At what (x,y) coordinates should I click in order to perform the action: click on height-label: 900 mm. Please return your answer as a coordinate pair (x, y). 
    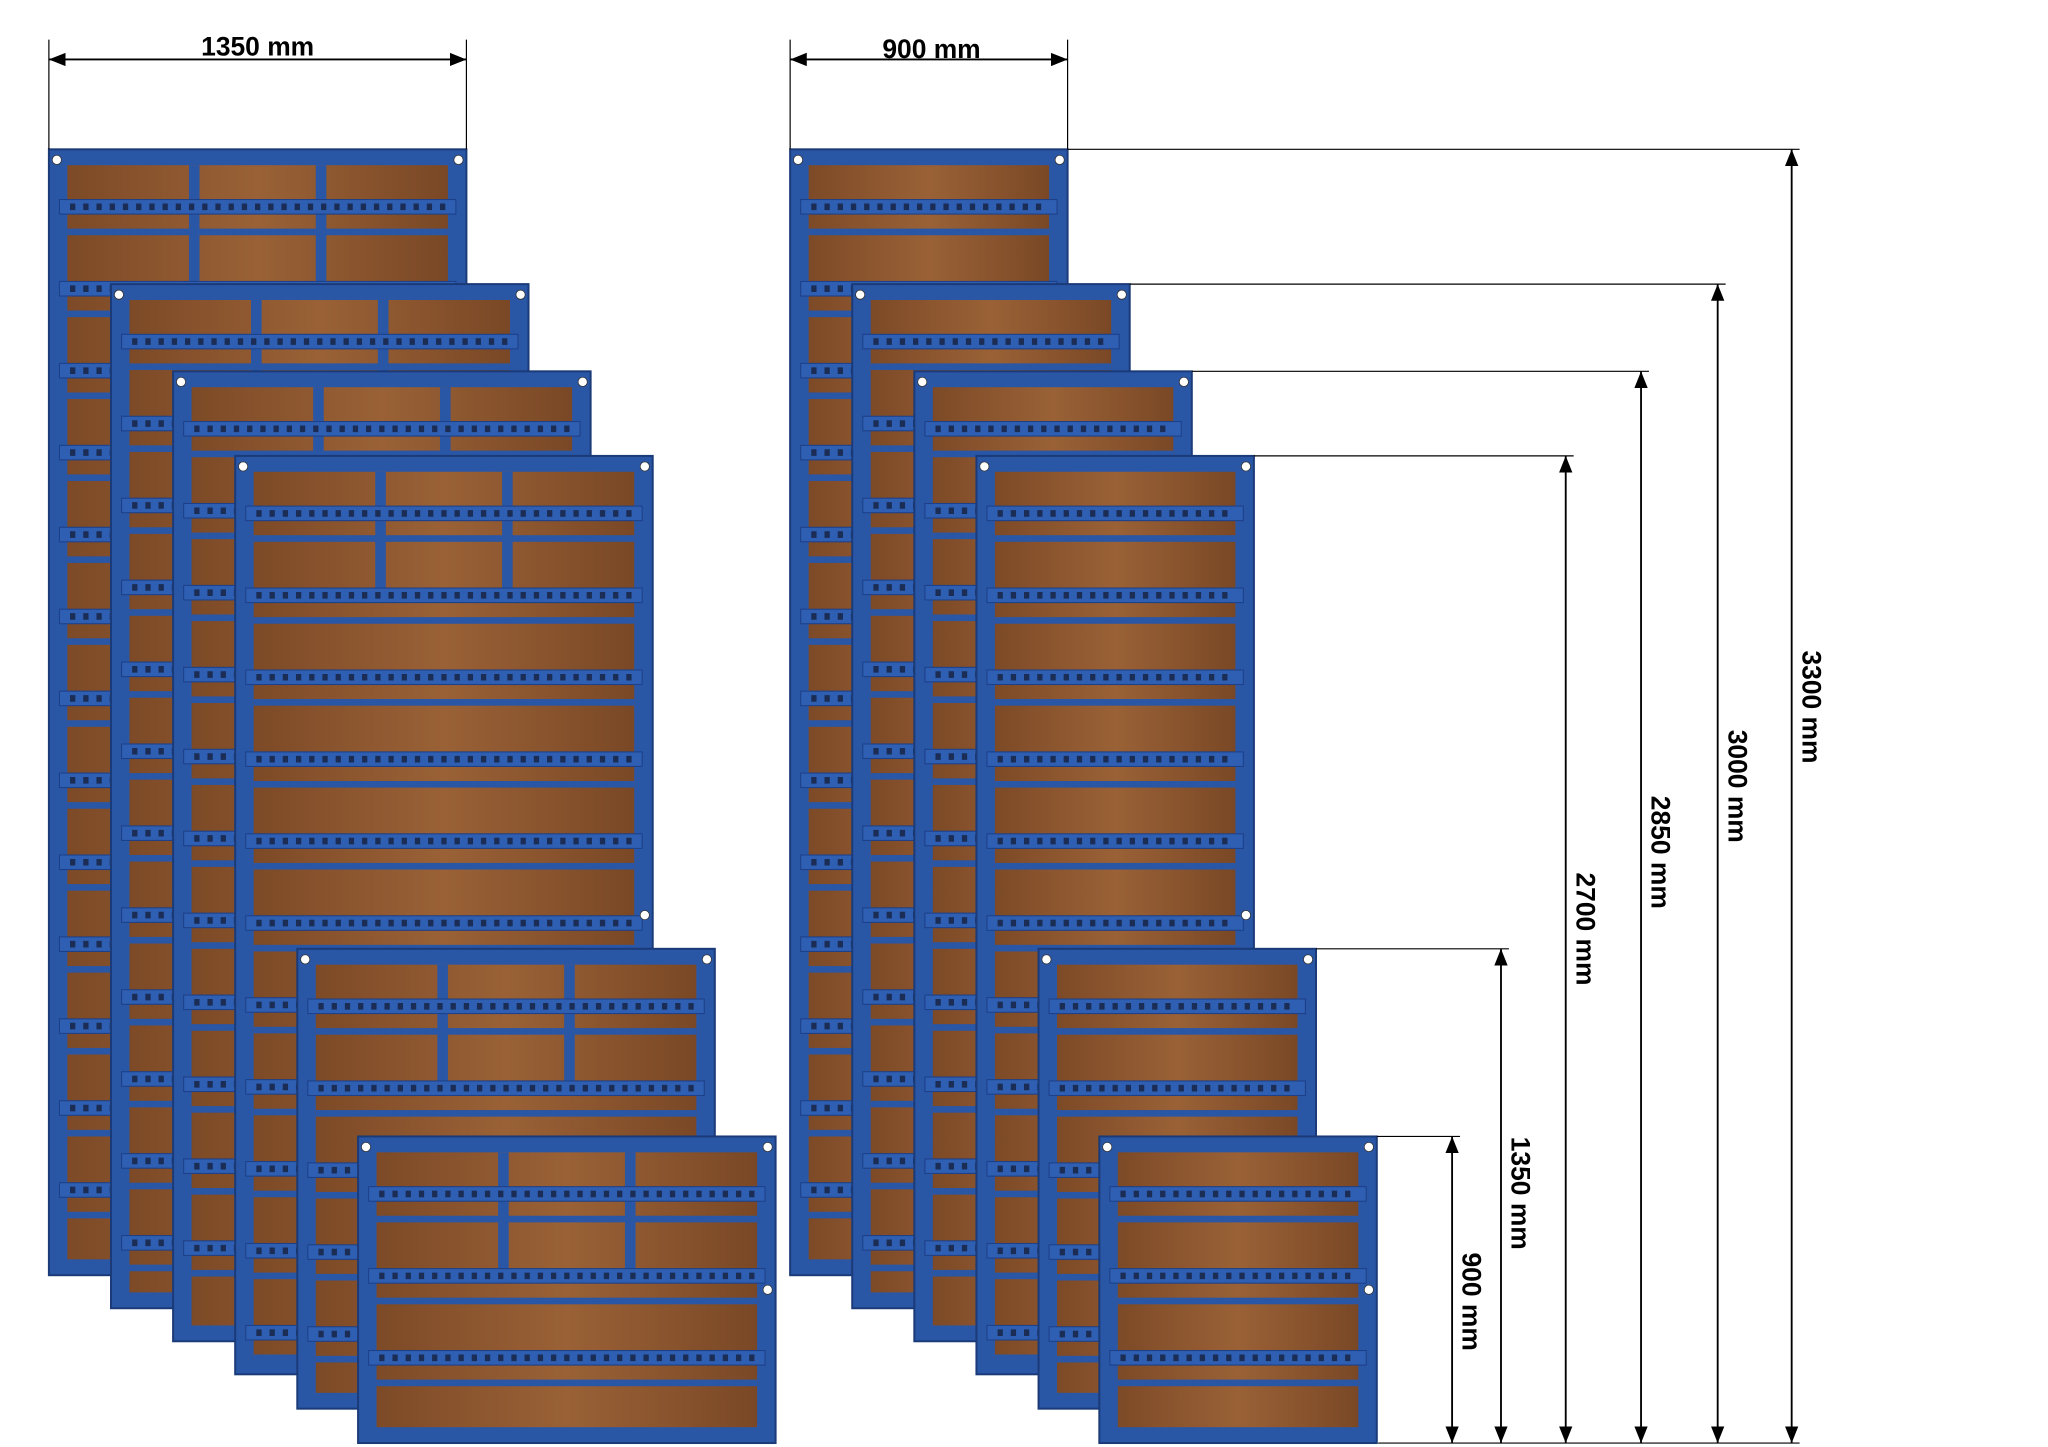
    Looking at the image, I should click on (1472, 1301).